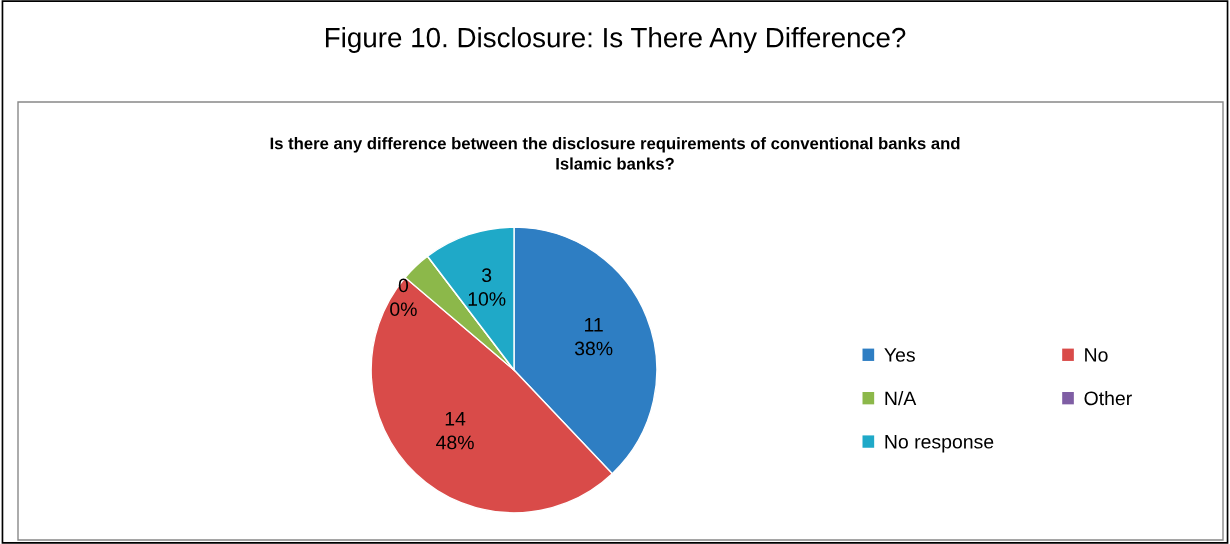 This screenshot has height=544, width=1230. What do you see at coordinates (455, 431) in the screenshot?
I see `data-label: 14 48%` at bounding box center [455, 431].